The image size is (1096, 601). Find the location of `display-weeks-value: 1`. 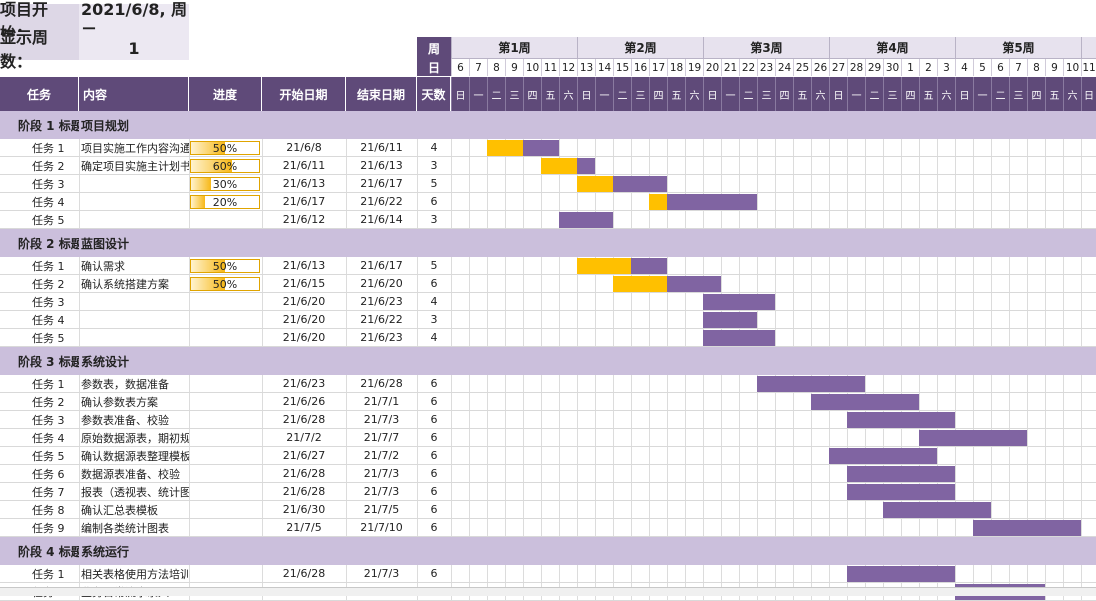

display-weeks-value: 1 is located at coordinates (134, 48).